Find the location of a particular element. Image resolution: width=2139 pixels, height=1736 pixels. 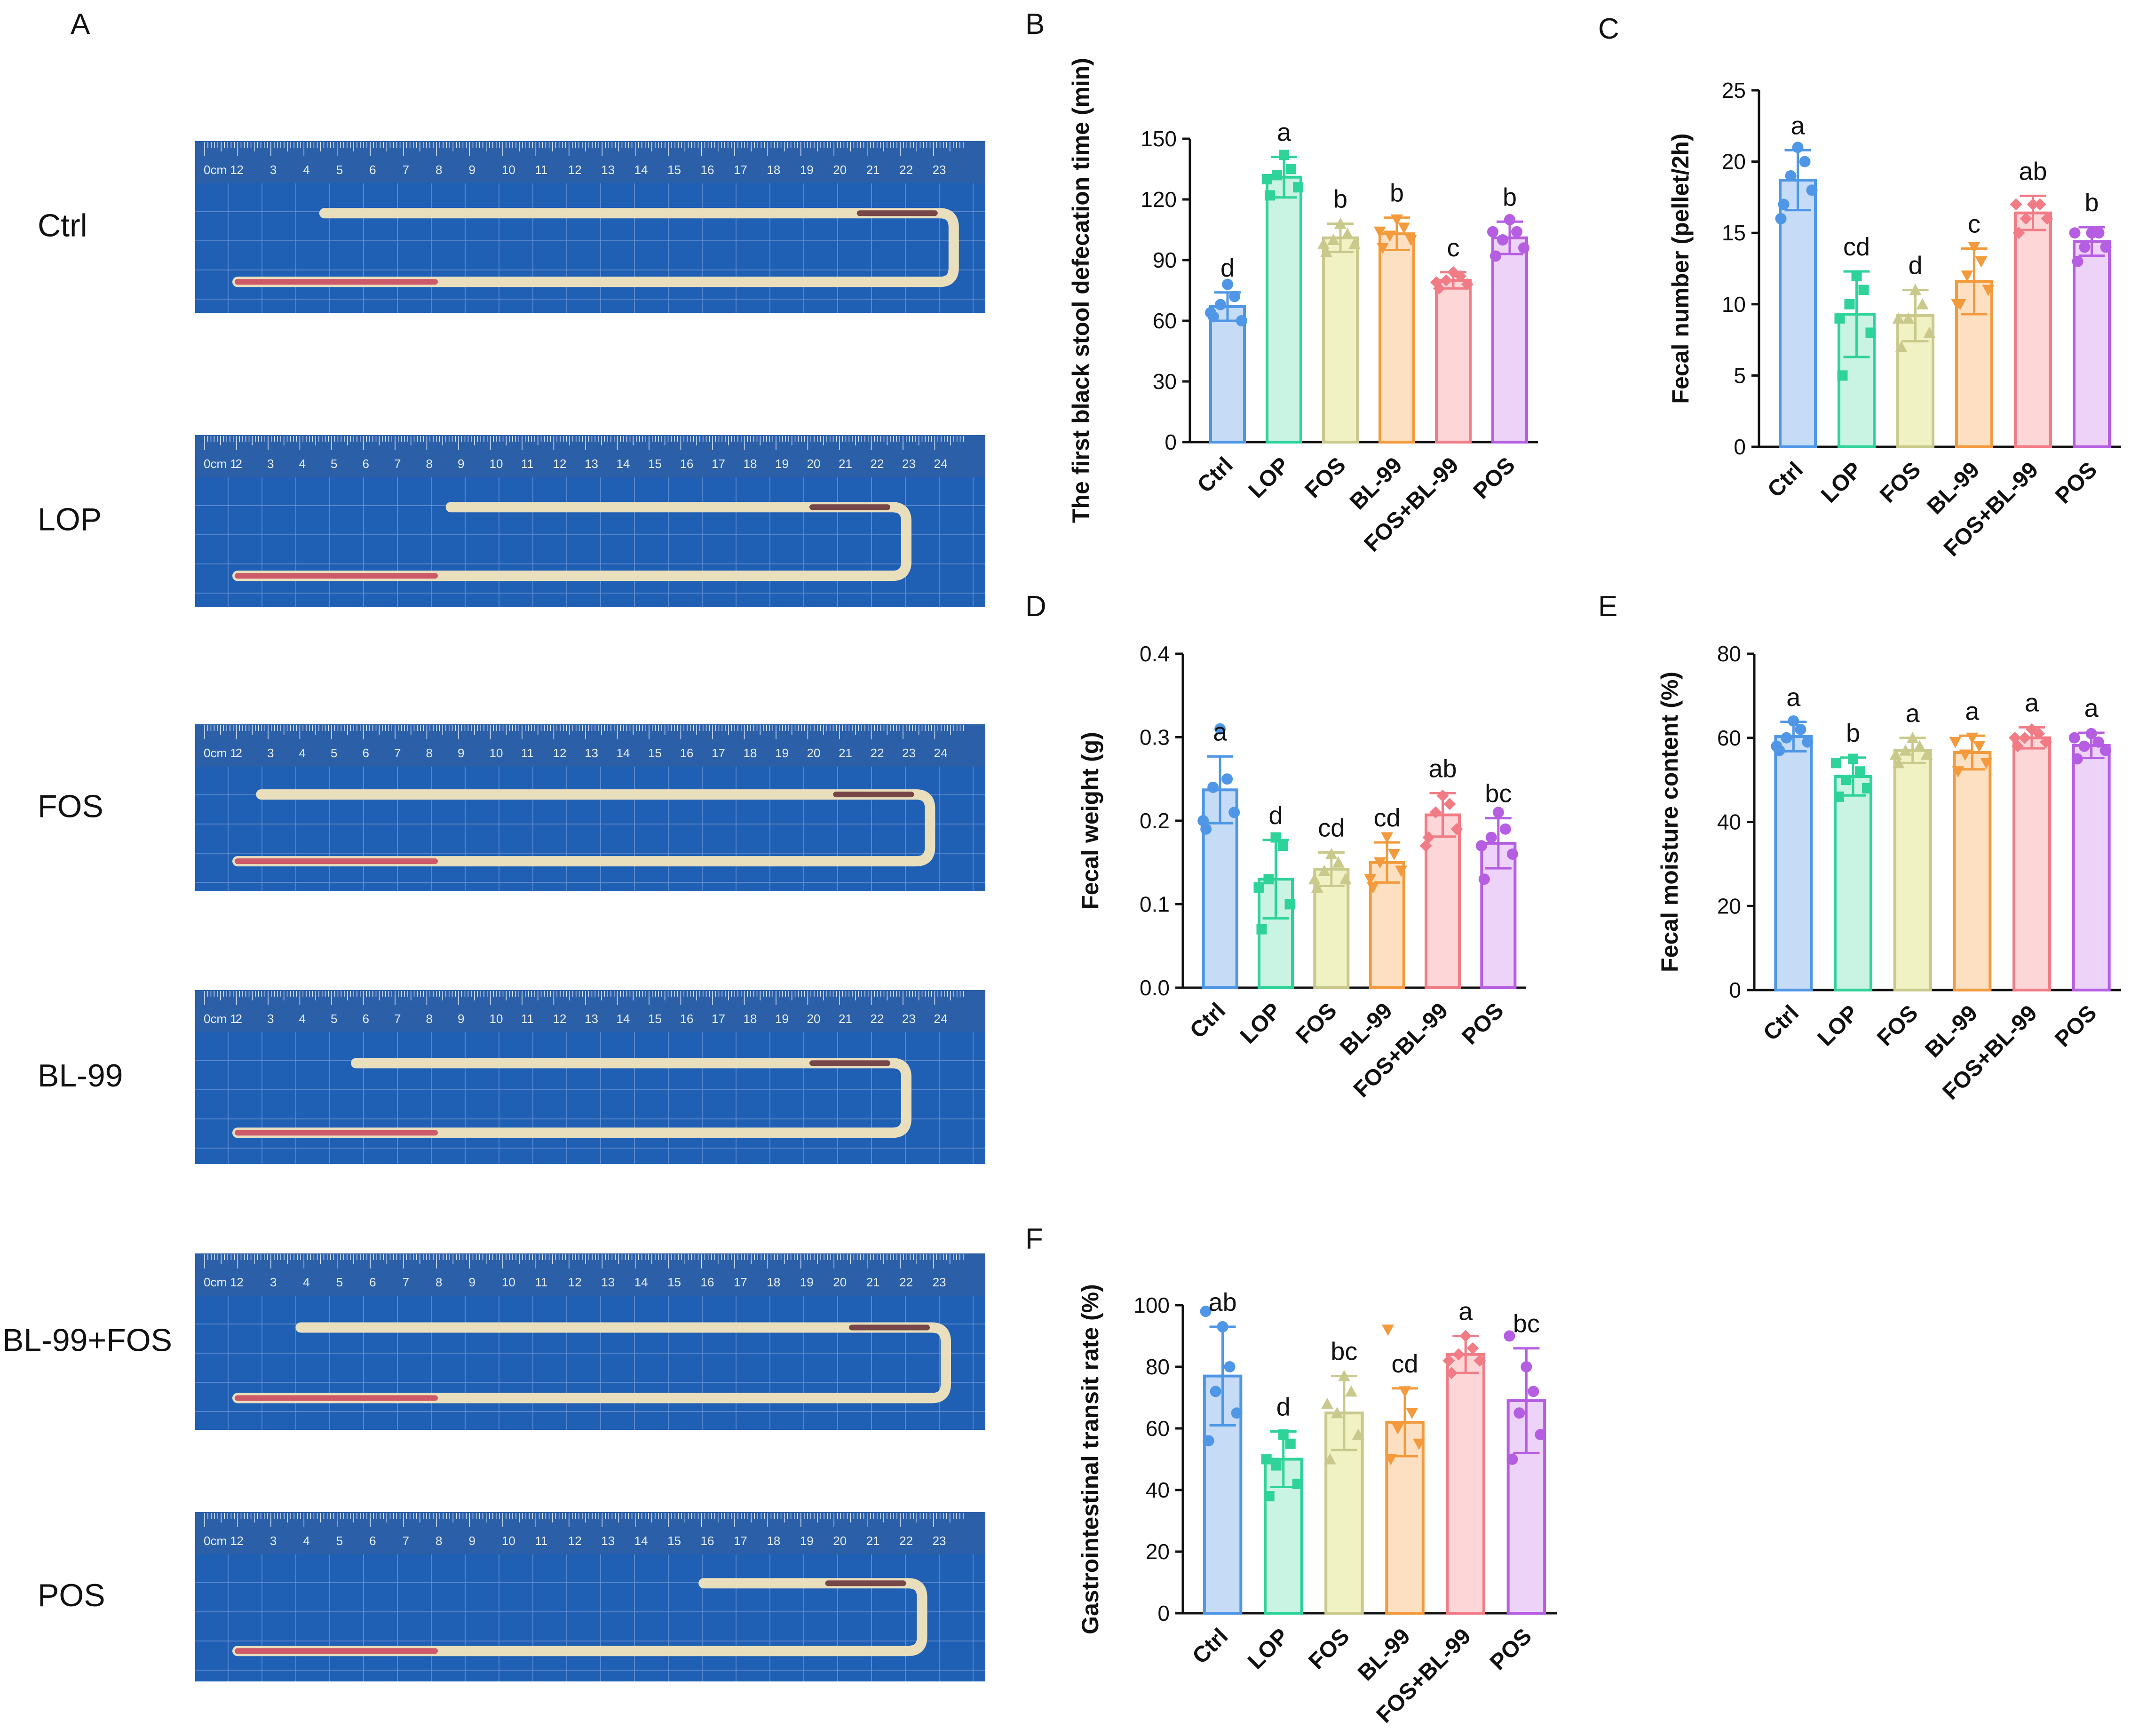

y-tick-label: 60 is located at coordinates (1165, 321).